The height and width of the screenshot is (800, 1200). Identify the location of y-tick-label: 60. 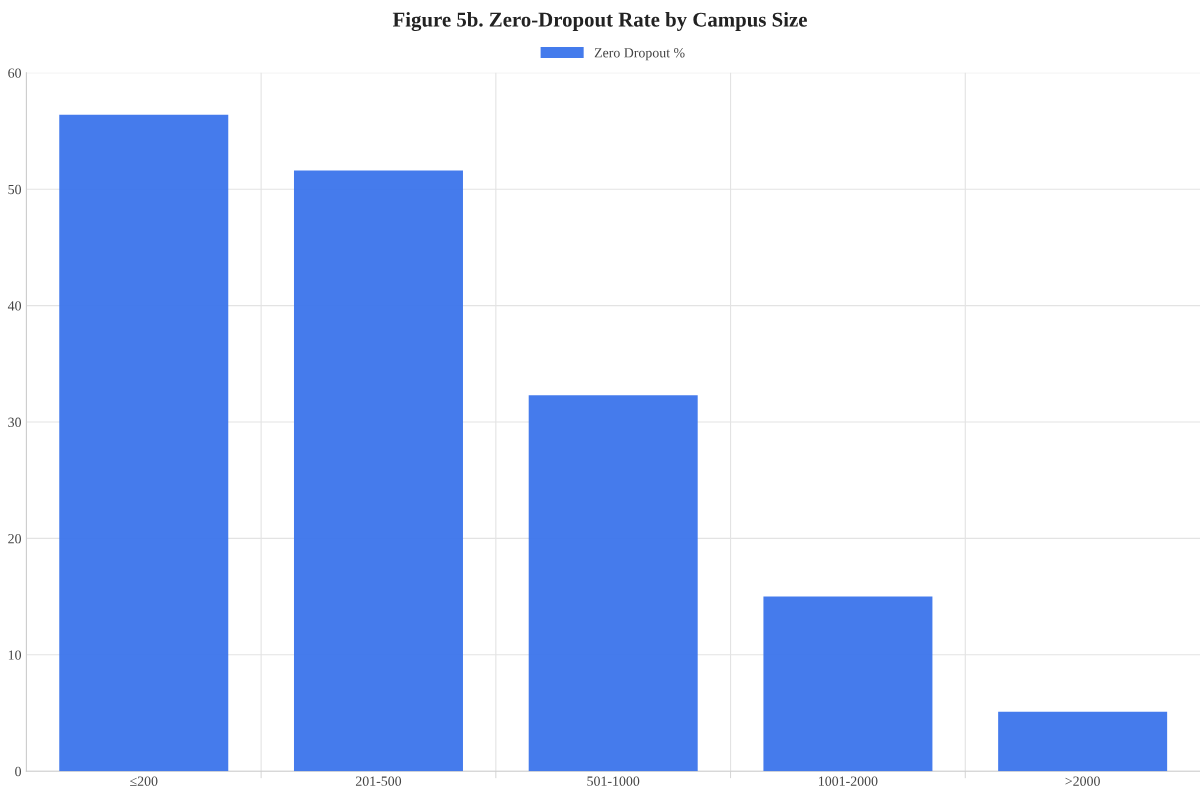
(15, 73).